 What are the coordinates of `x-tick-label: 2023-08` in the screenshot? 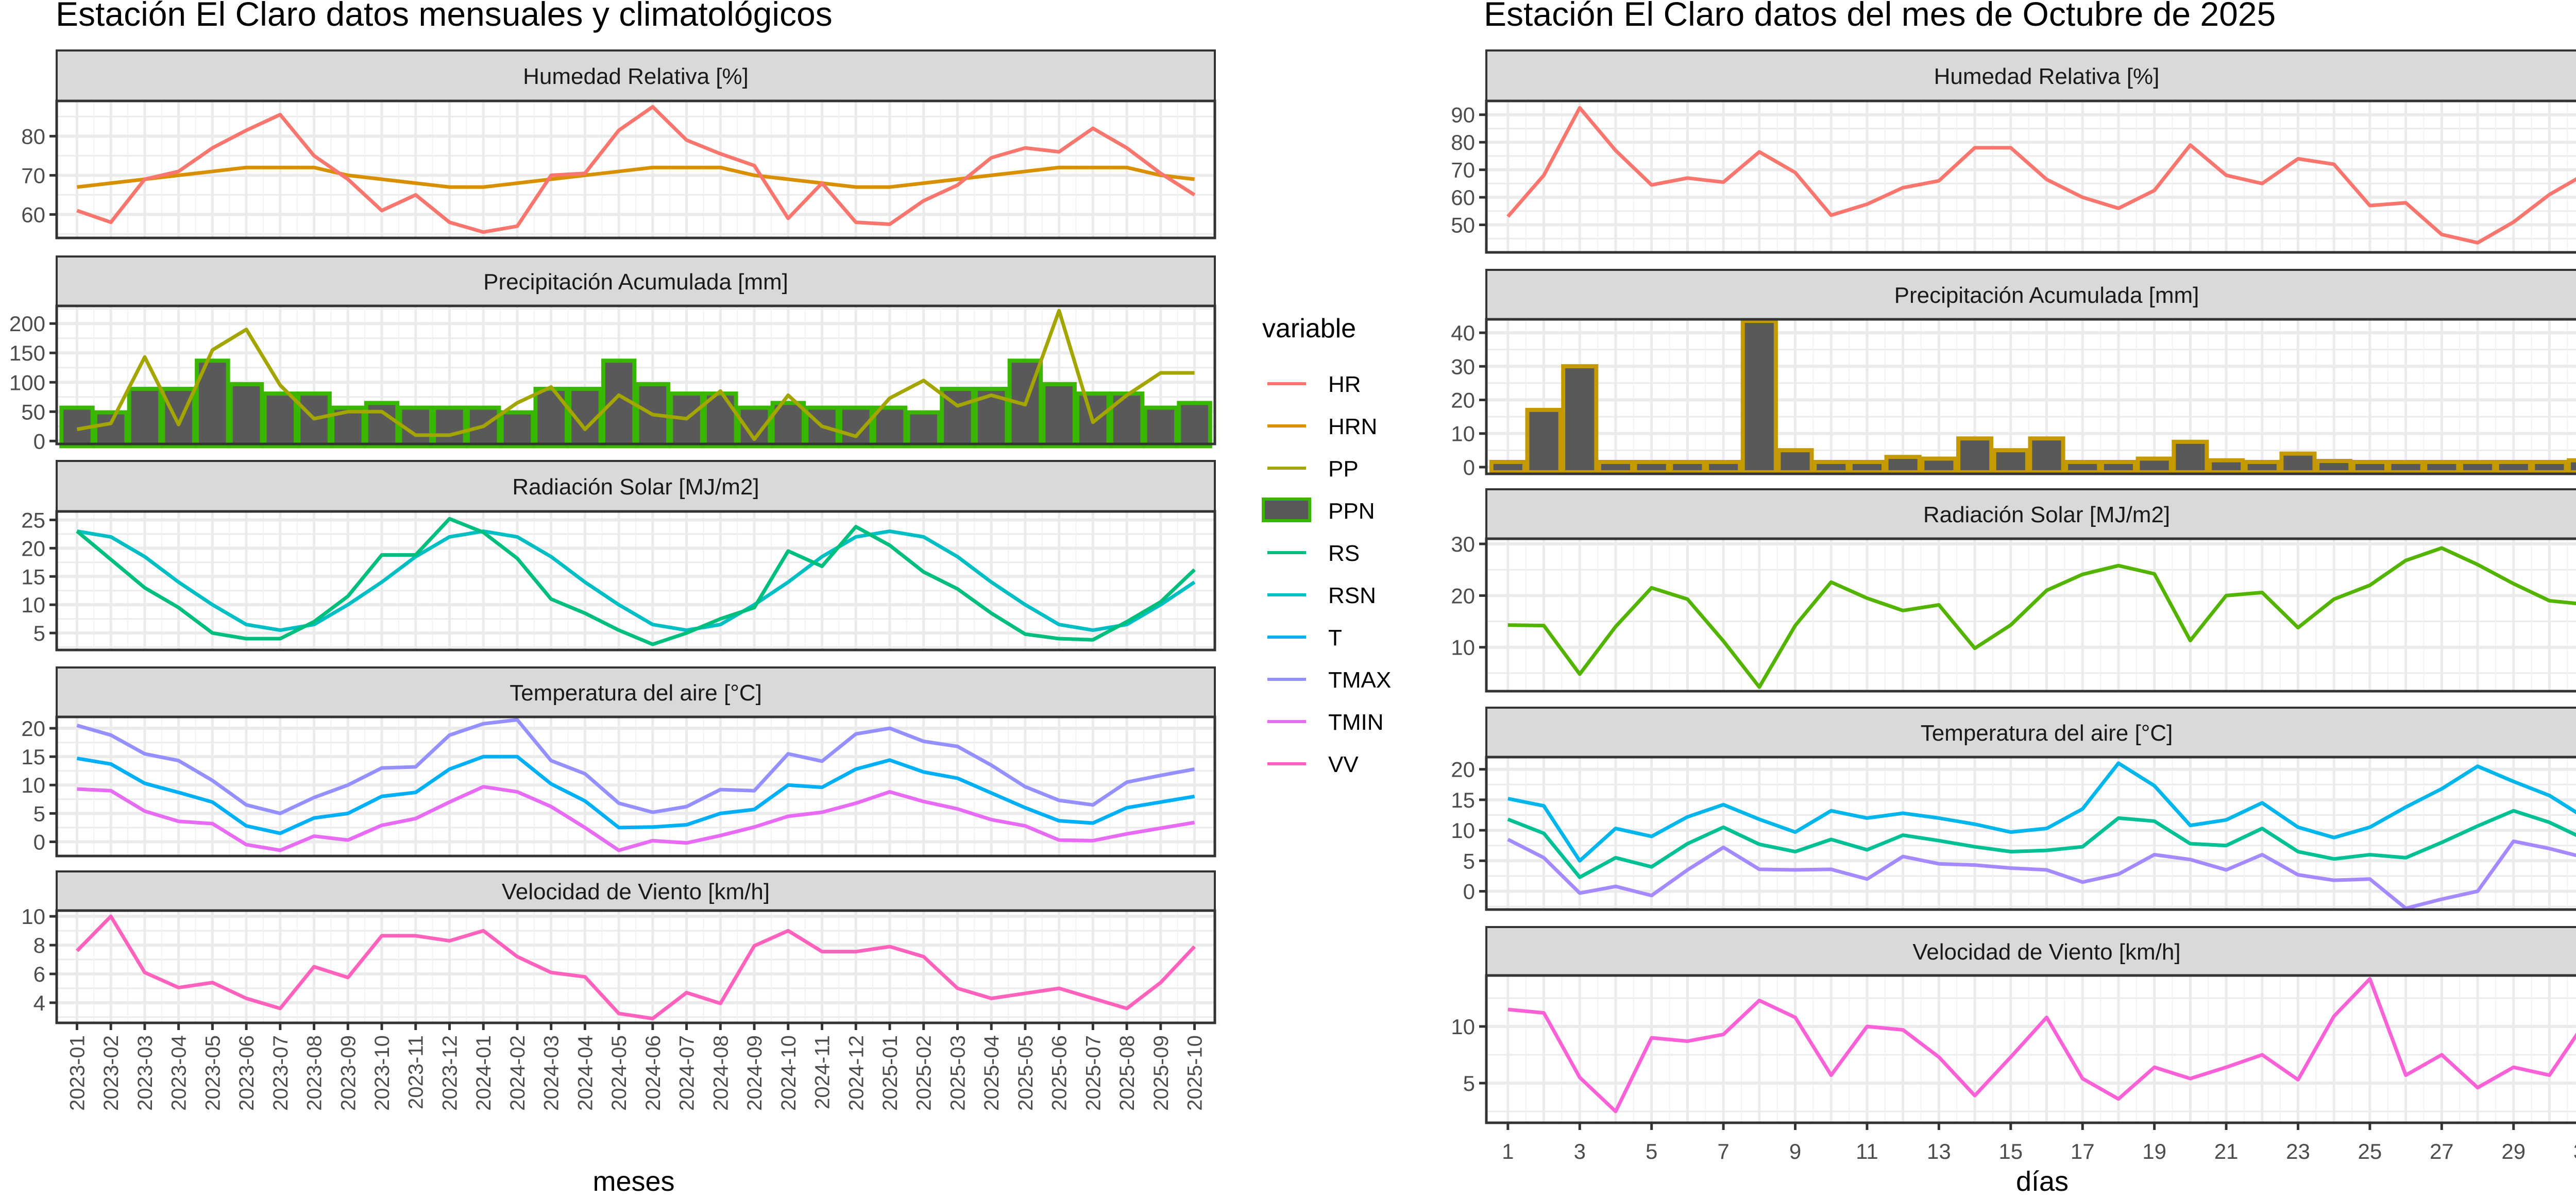 It's located at (314, 1073).